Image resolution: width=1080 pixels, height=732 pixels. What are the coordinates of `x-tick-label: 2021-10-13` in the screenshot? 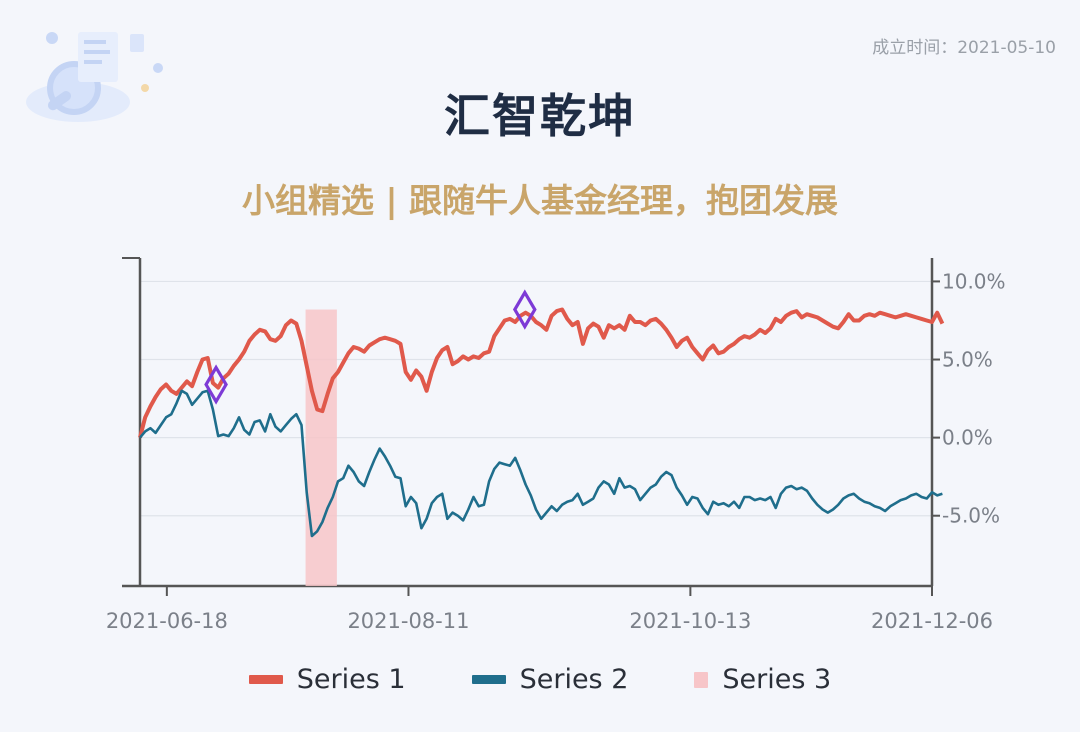 It's located at (690, 621).